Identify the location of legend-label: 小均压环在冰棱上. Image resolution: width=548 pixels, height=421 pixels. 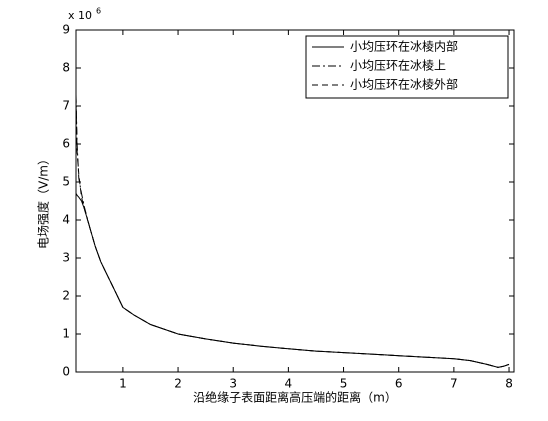
(398, 65).